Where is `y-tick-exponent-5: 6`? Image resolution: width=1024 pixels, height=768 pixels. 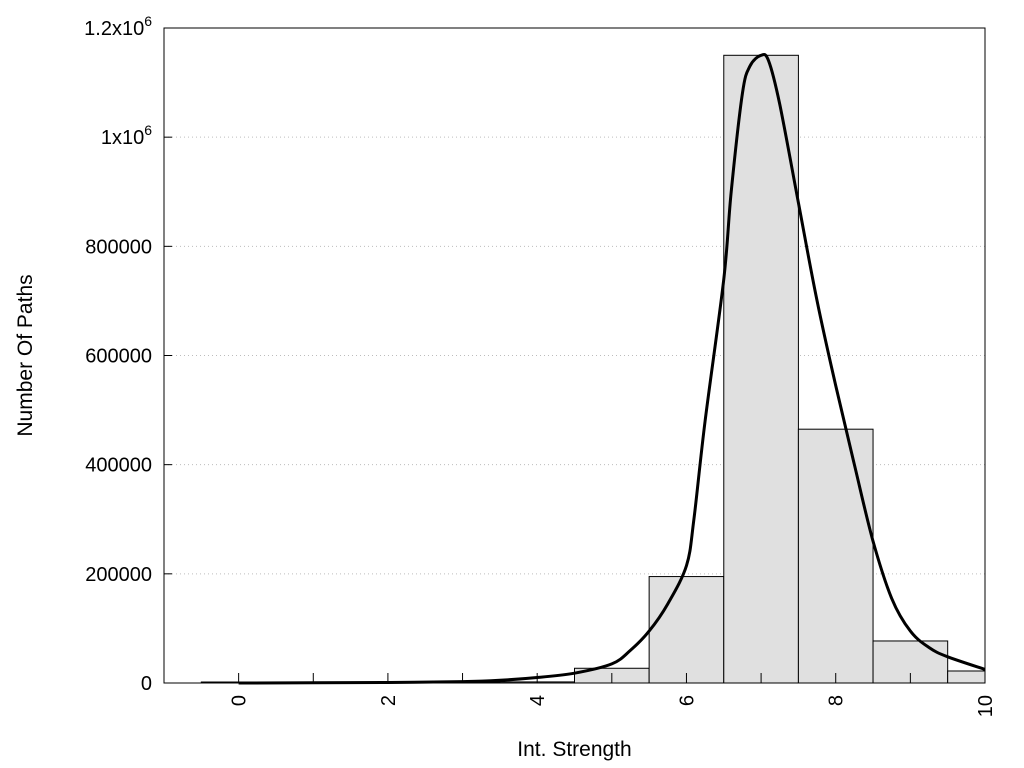
y-tick-exponent-5: 6 is located at coordinates (148, 130).